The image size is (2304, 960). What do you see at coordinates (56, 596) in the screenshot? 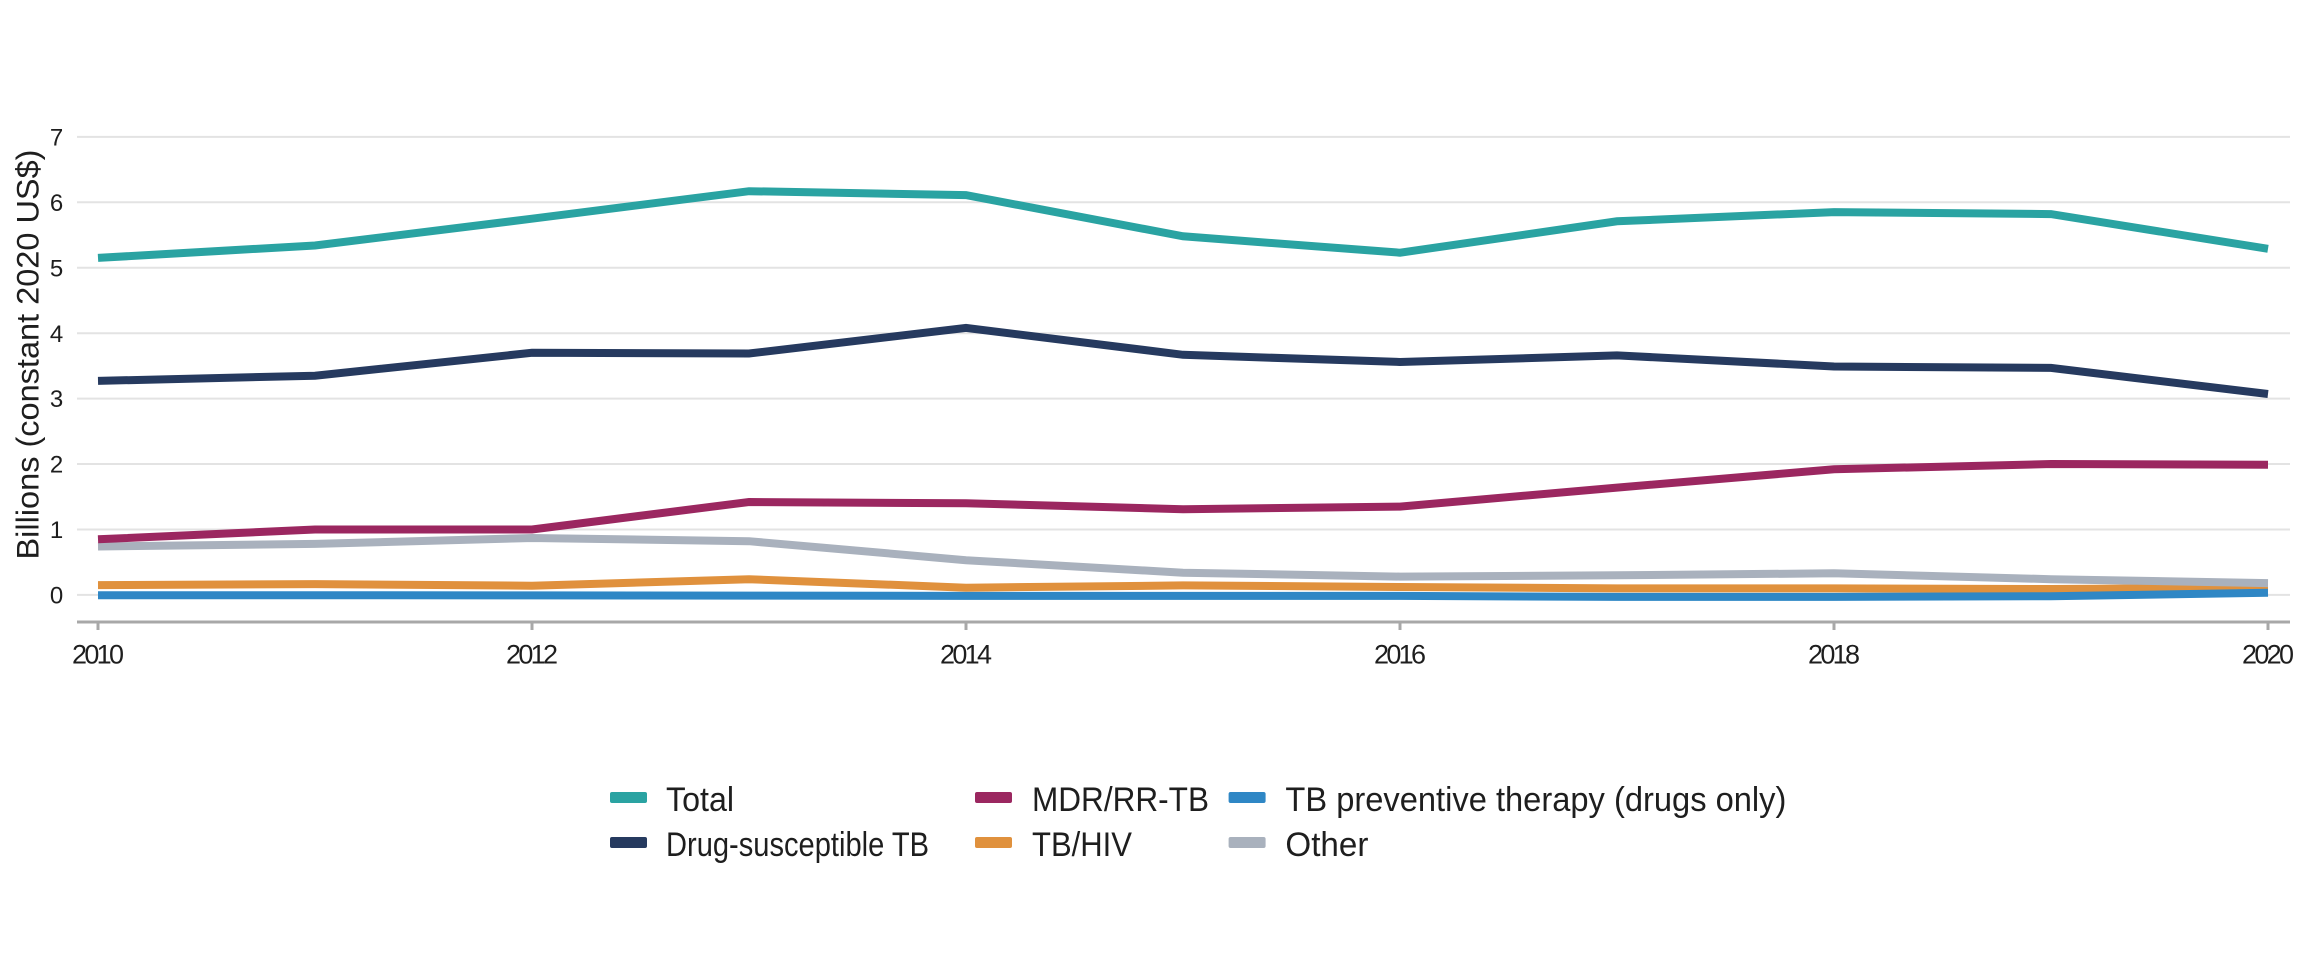
I see `svg-text: 0` at bounding box center [56, 596].